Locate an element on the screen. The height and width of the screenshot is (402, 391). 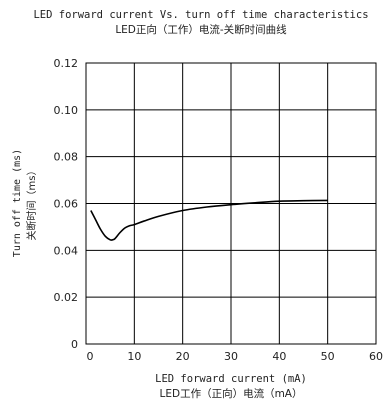
x-axis-label-cn: LED工作（正向）电流（mA） is located at coordinates (231, 393).